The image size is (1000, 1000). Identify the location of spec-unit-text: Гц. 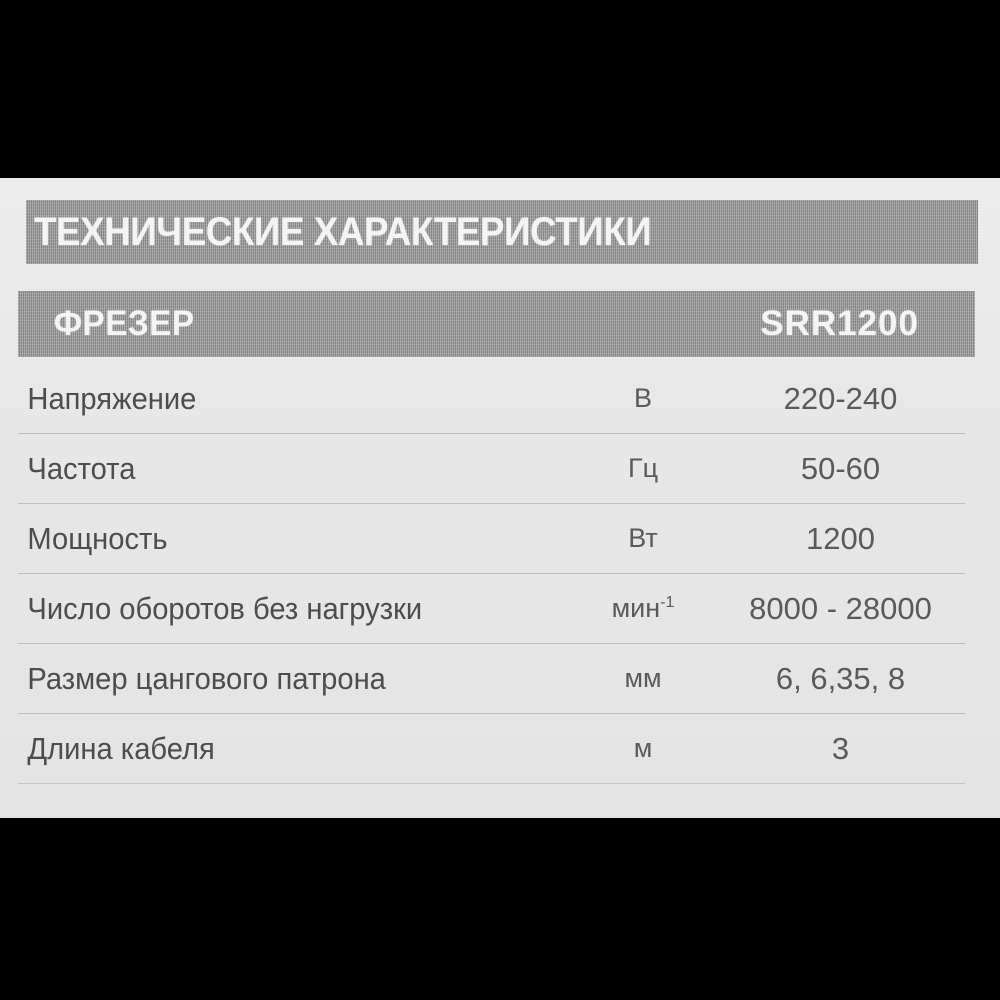
(643, 468).